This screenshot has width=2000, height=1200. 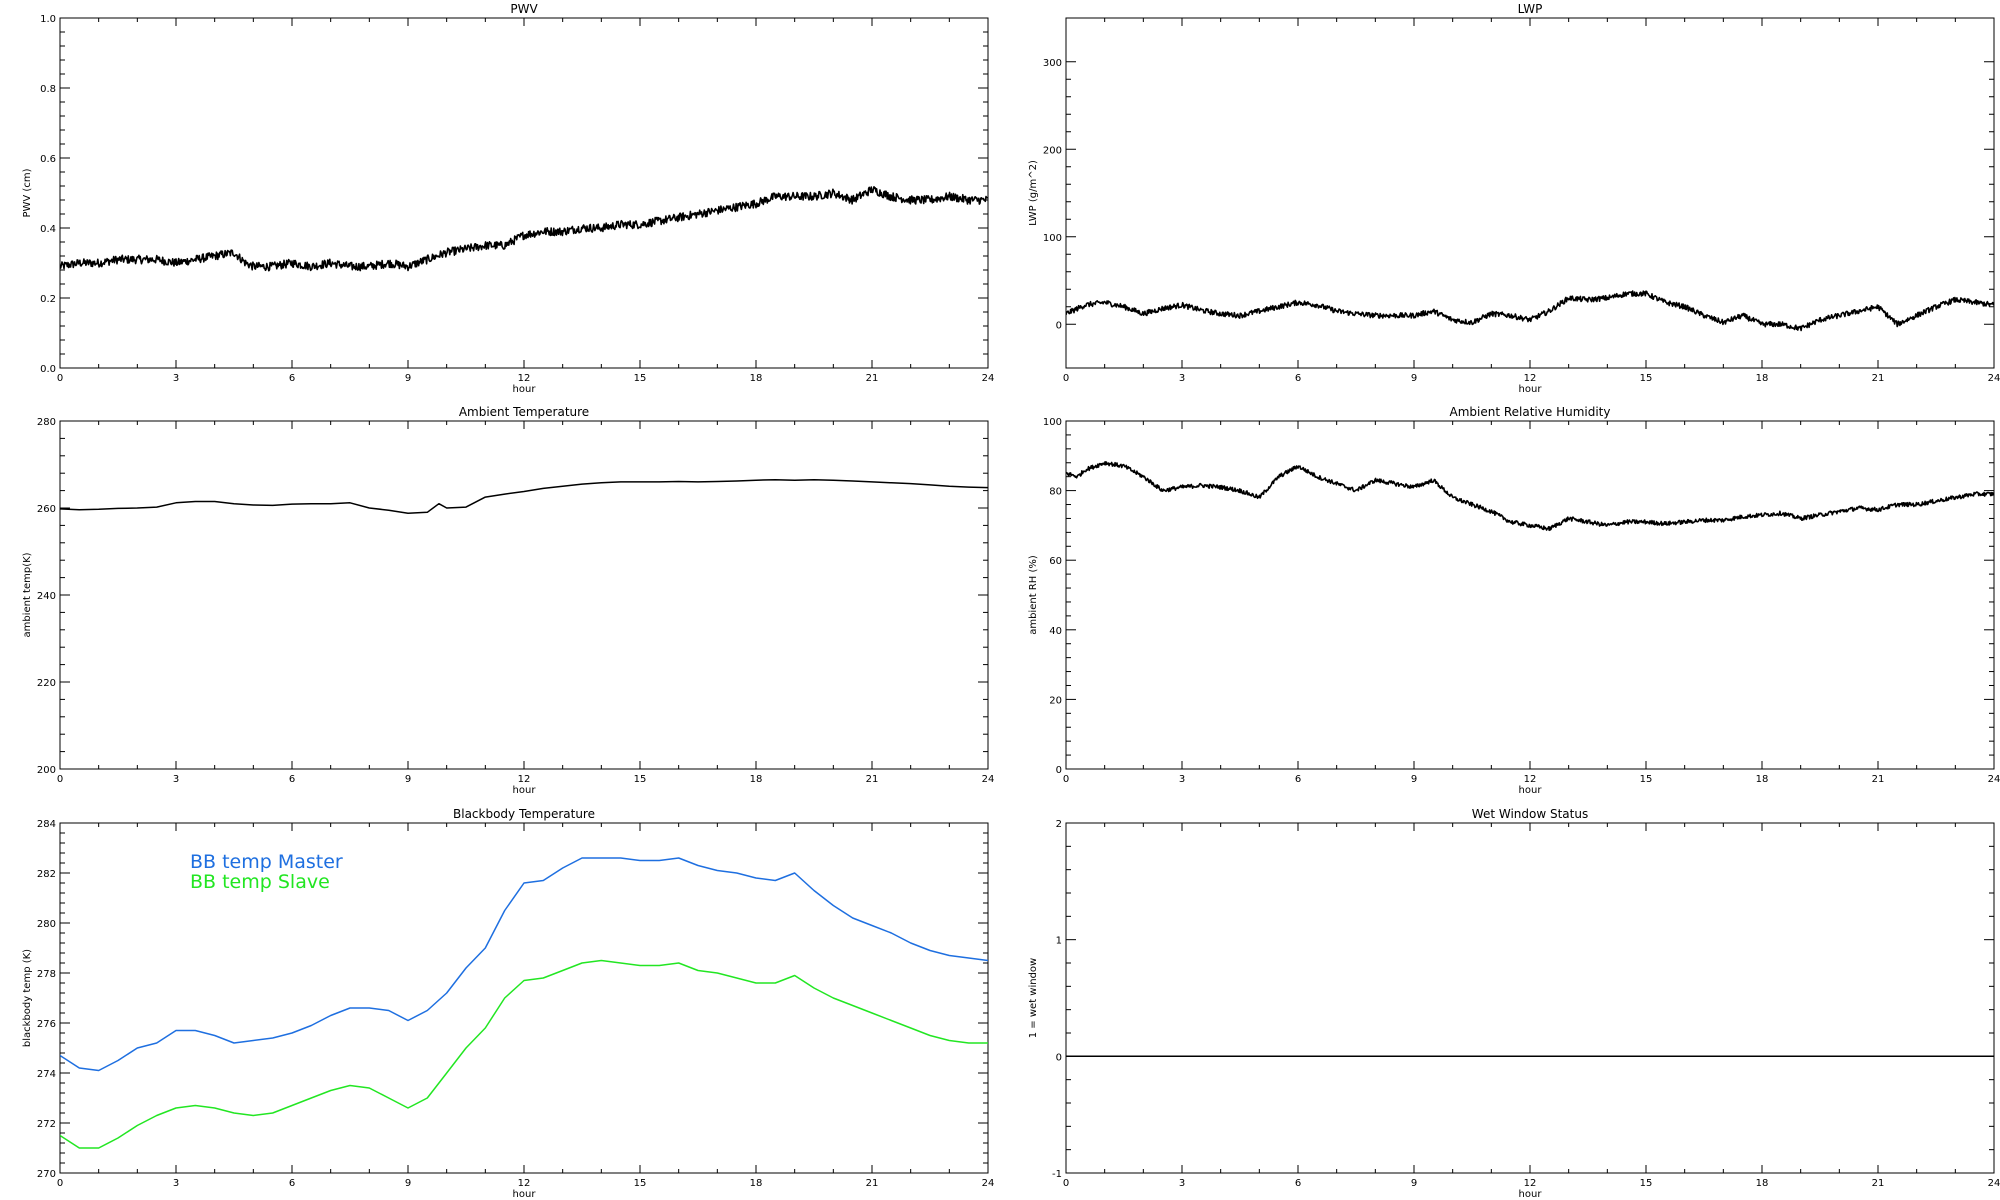 I want to click on y-axis-label: 1 = wet window, so click(x=1033, y=998).